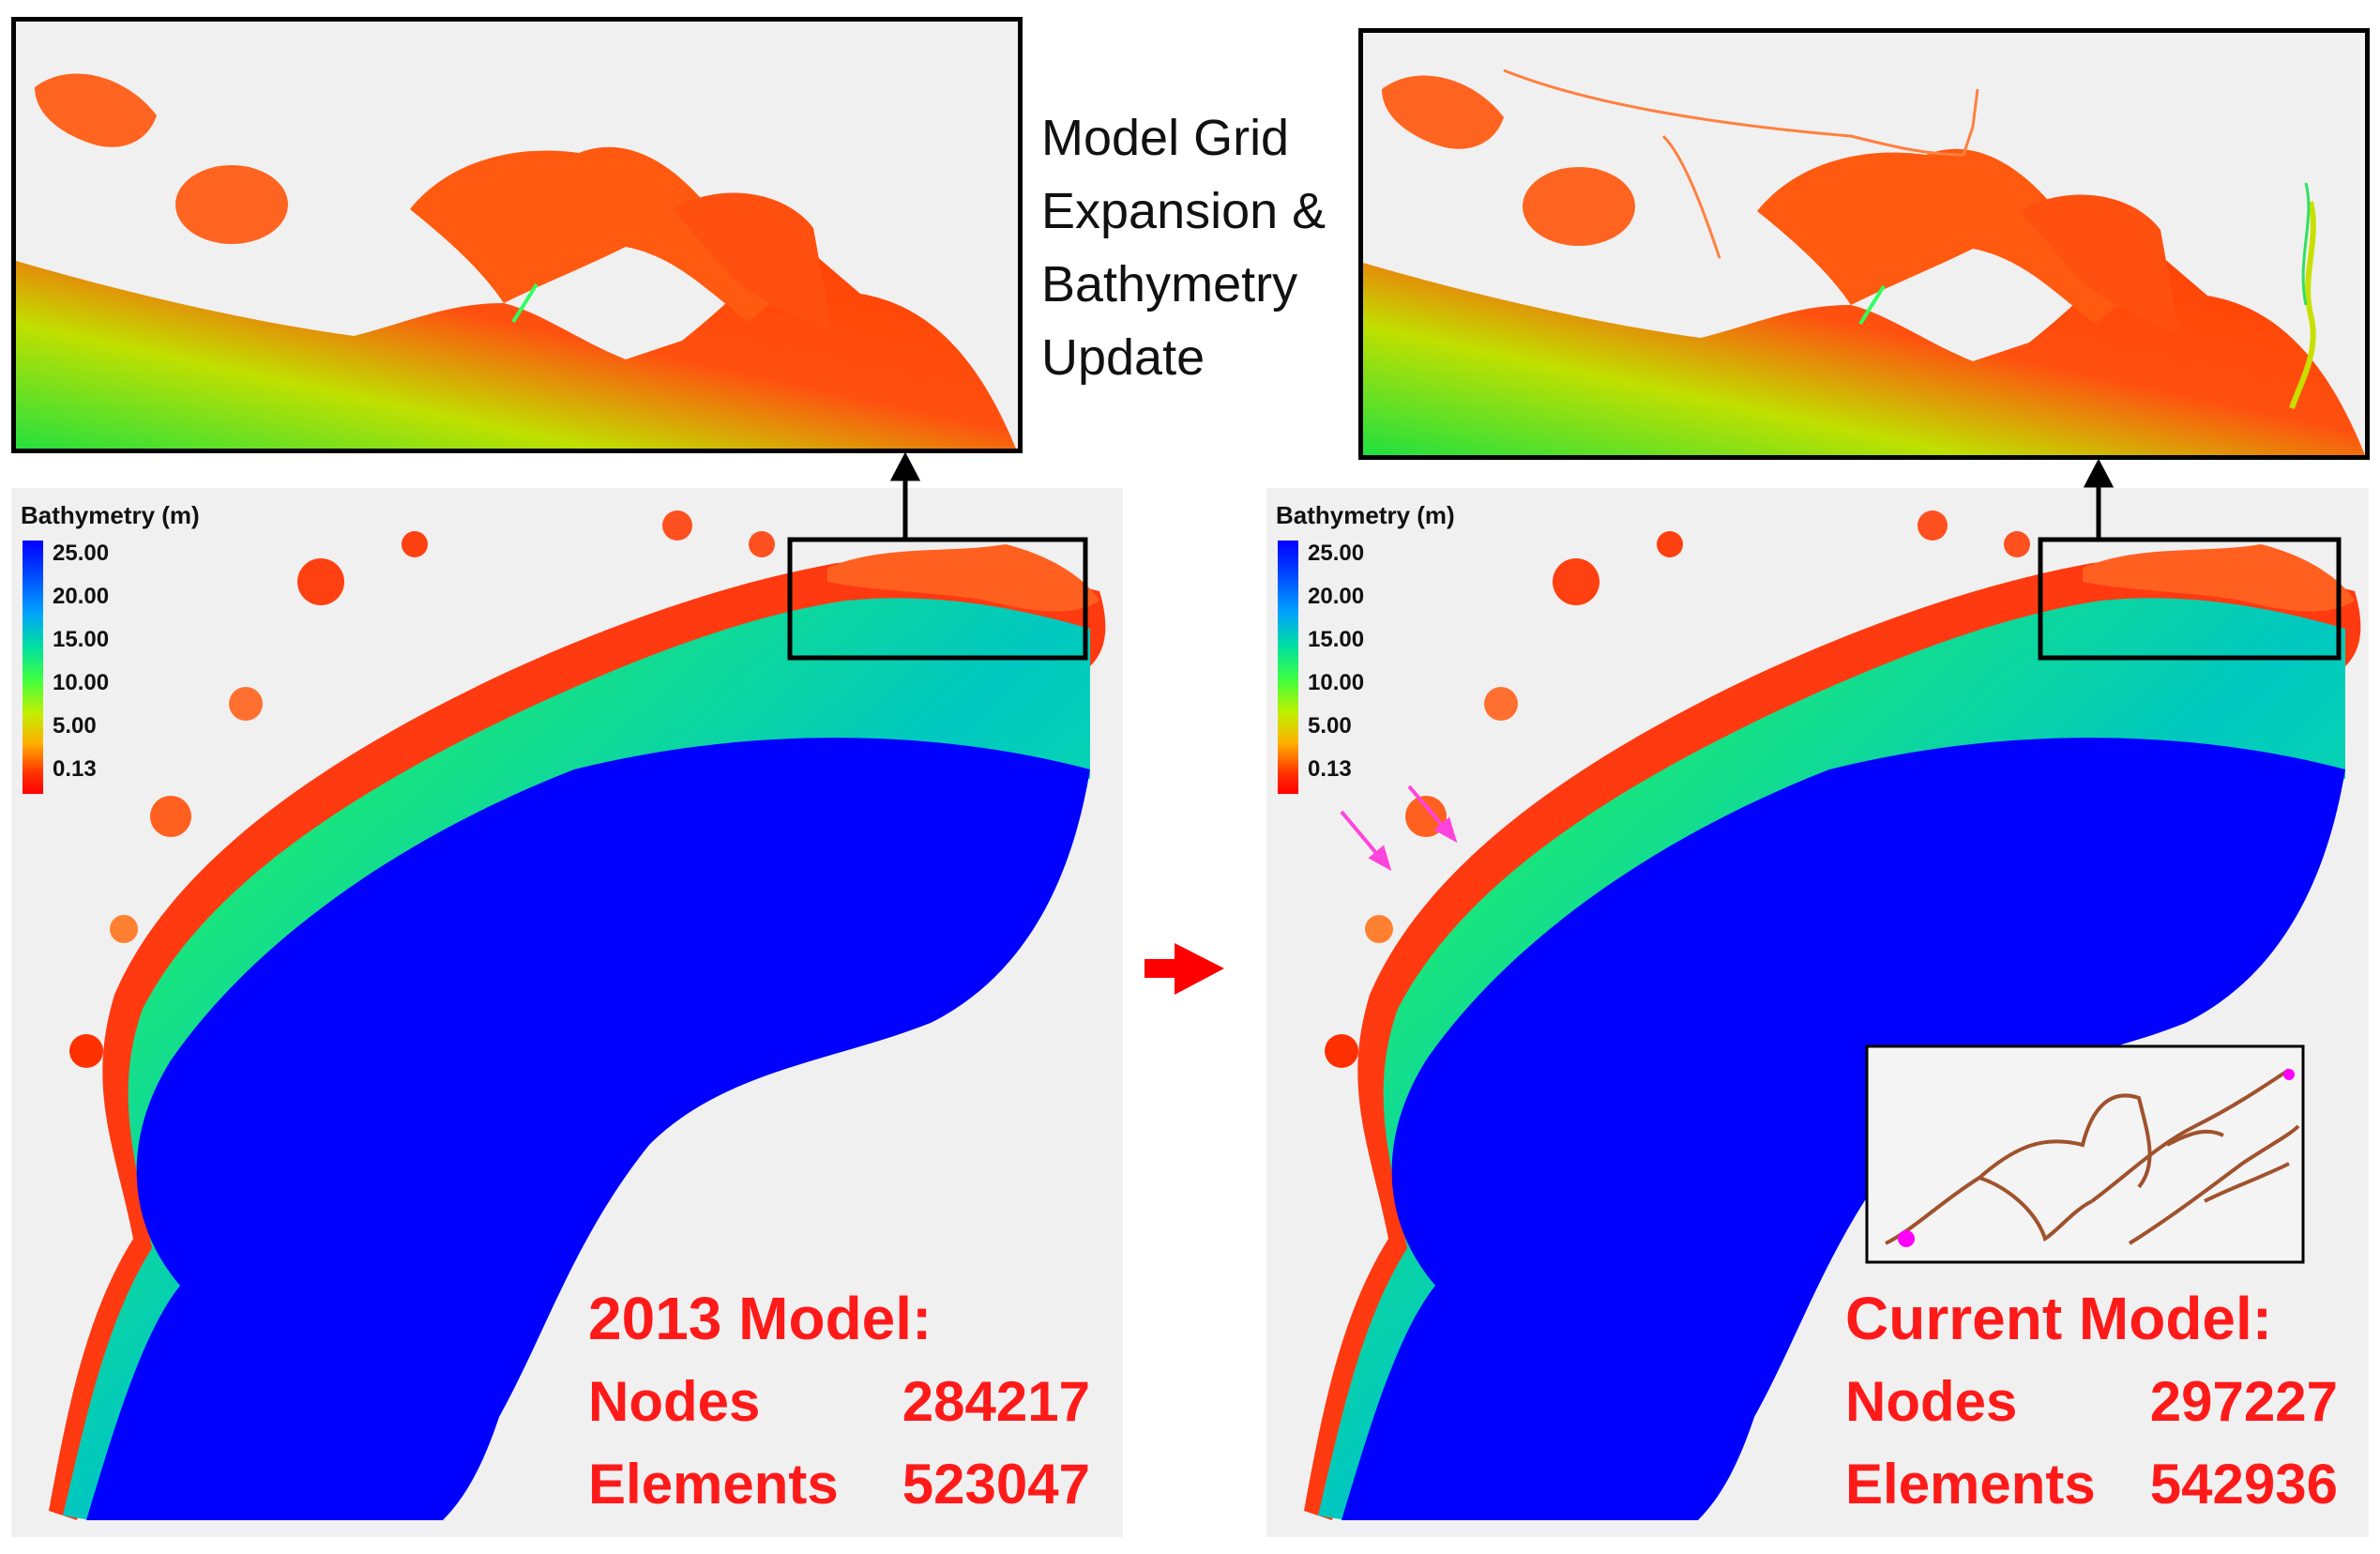 The image size is (2380, 1554). I want to click on model-title: Current Model:, so click(2059, 1318).